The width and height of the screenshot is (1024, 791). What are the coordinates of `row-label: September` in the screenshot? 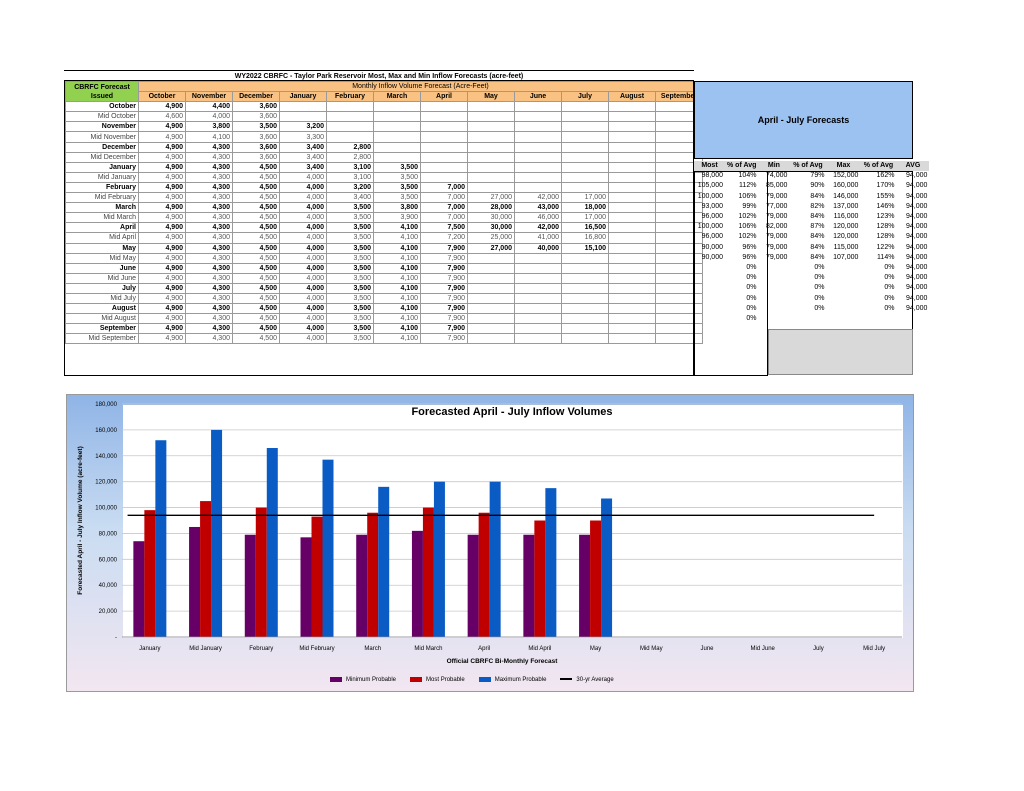 It's located at (102, 329).